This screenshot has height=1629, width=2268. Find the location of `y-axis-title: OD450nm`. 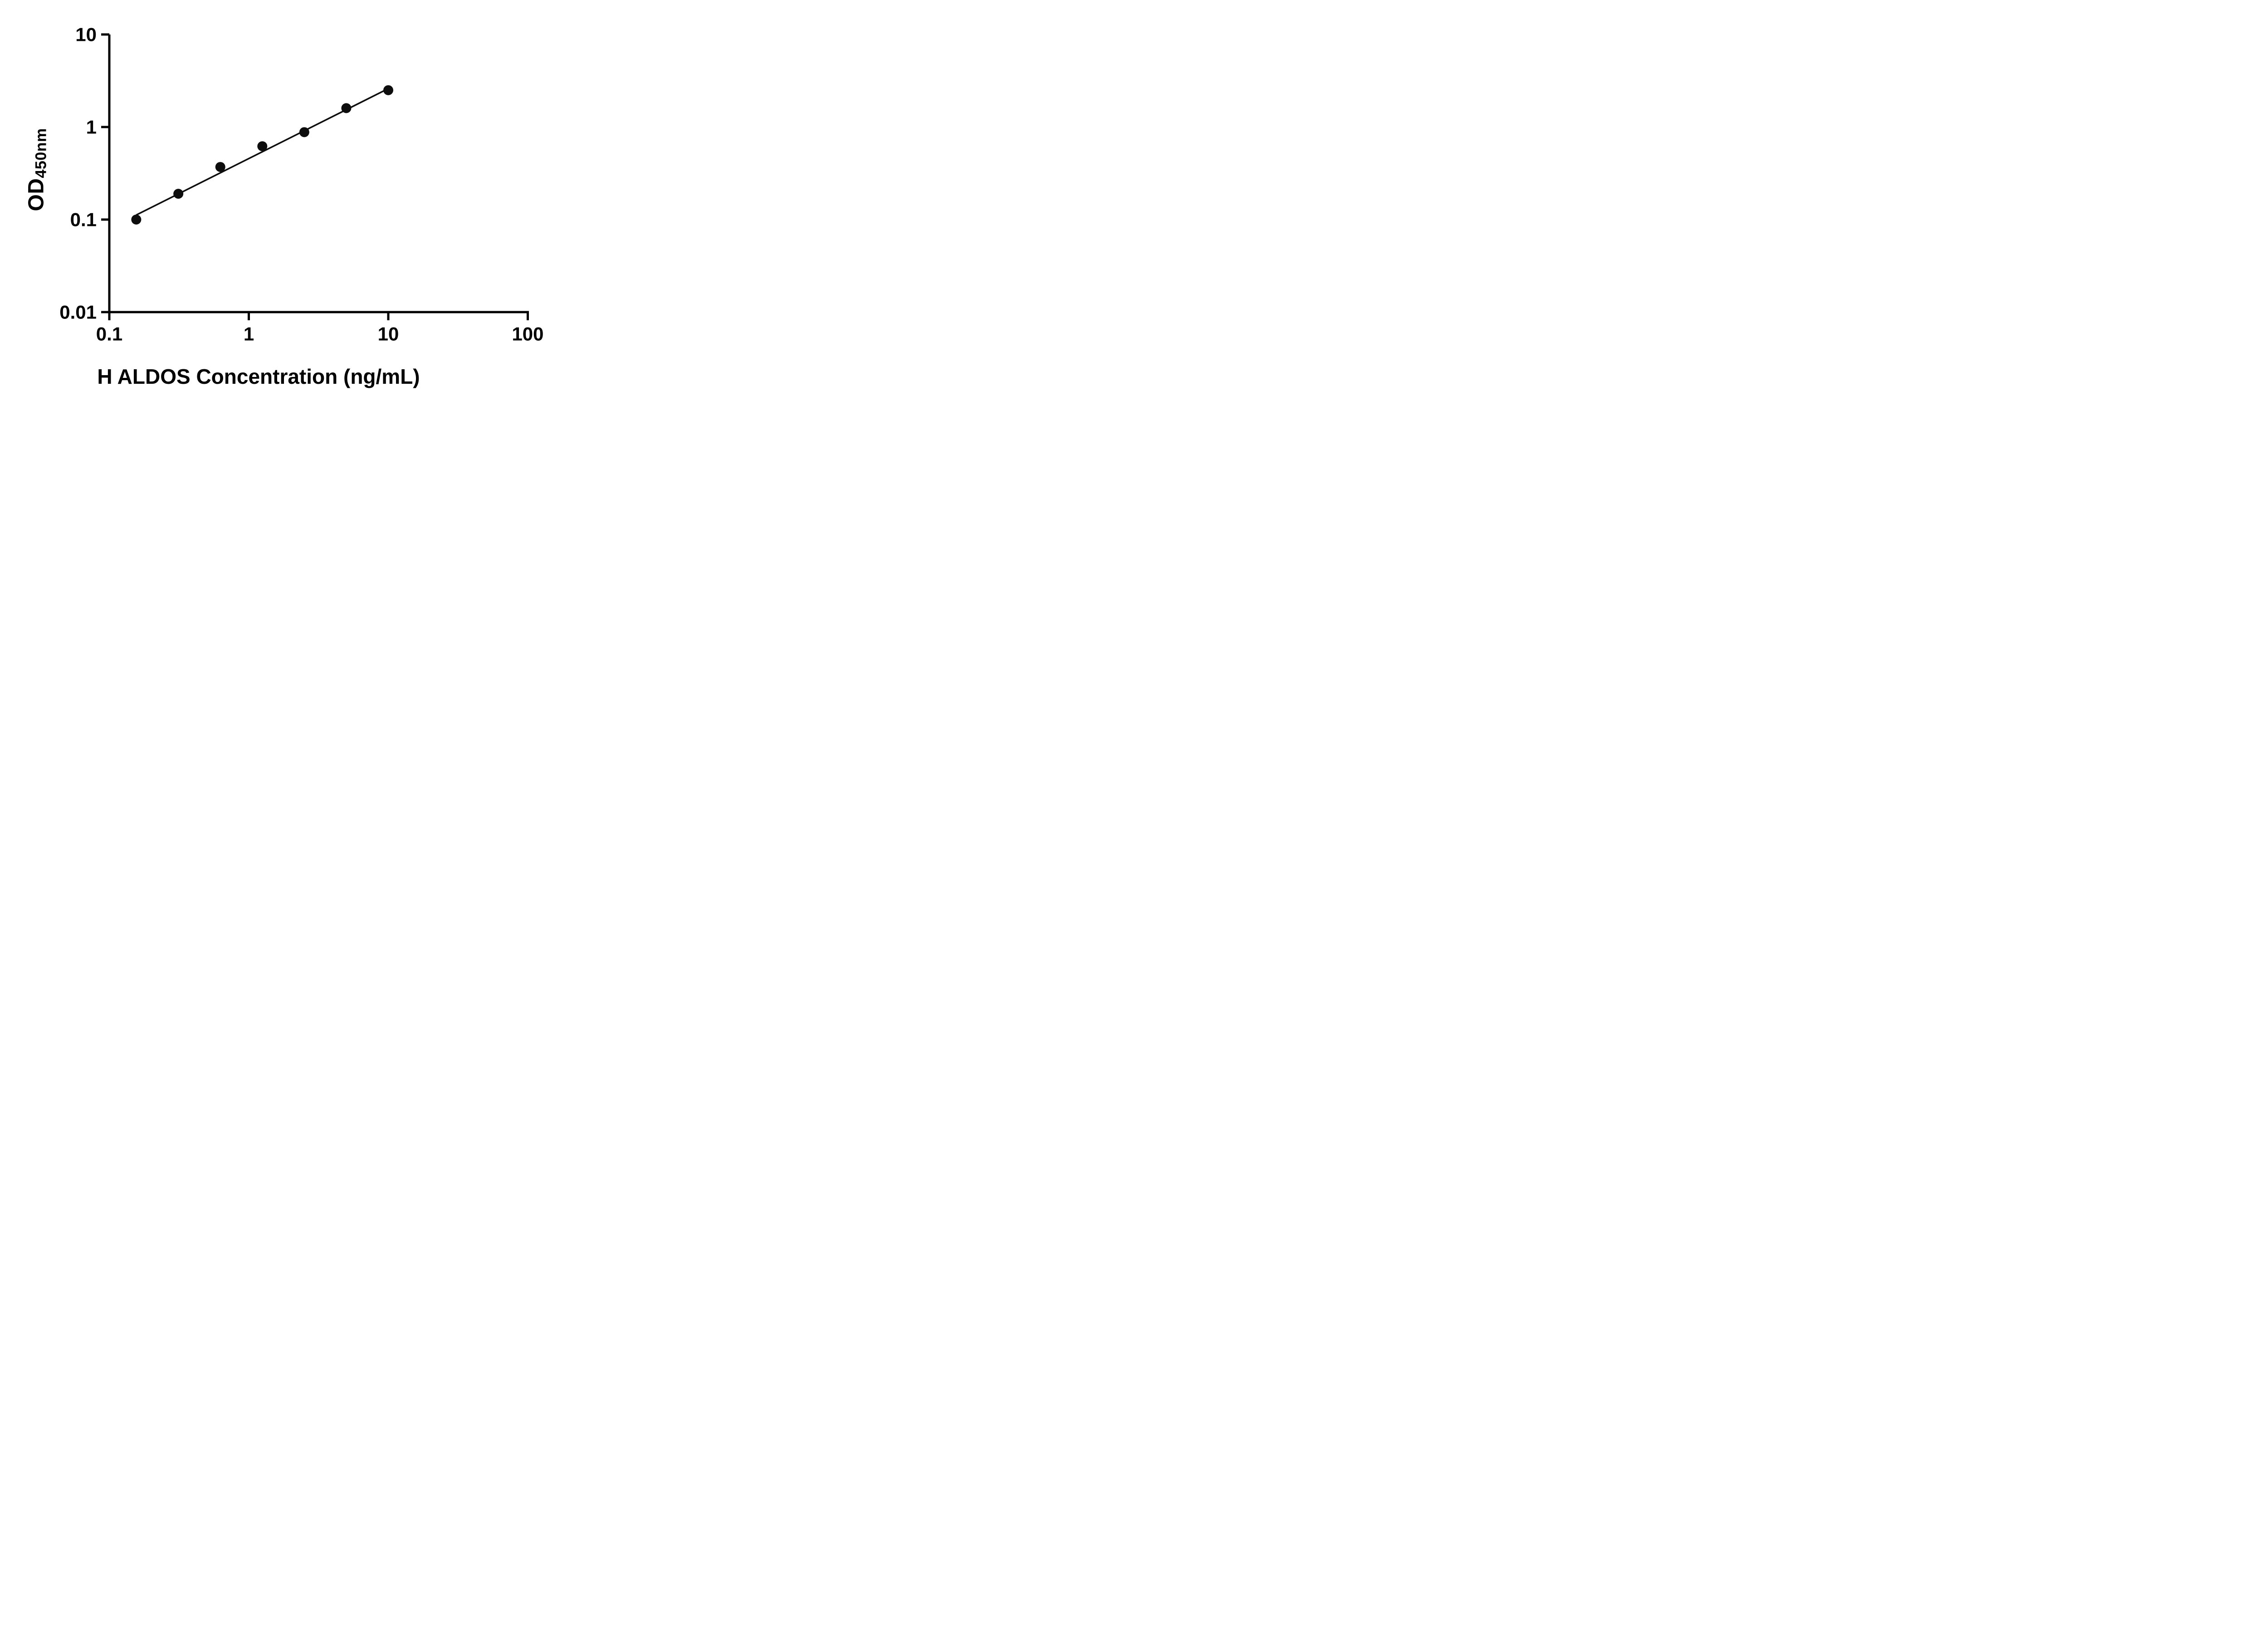

y-axis-title: OD450nm is located at coordinates (37, 169).